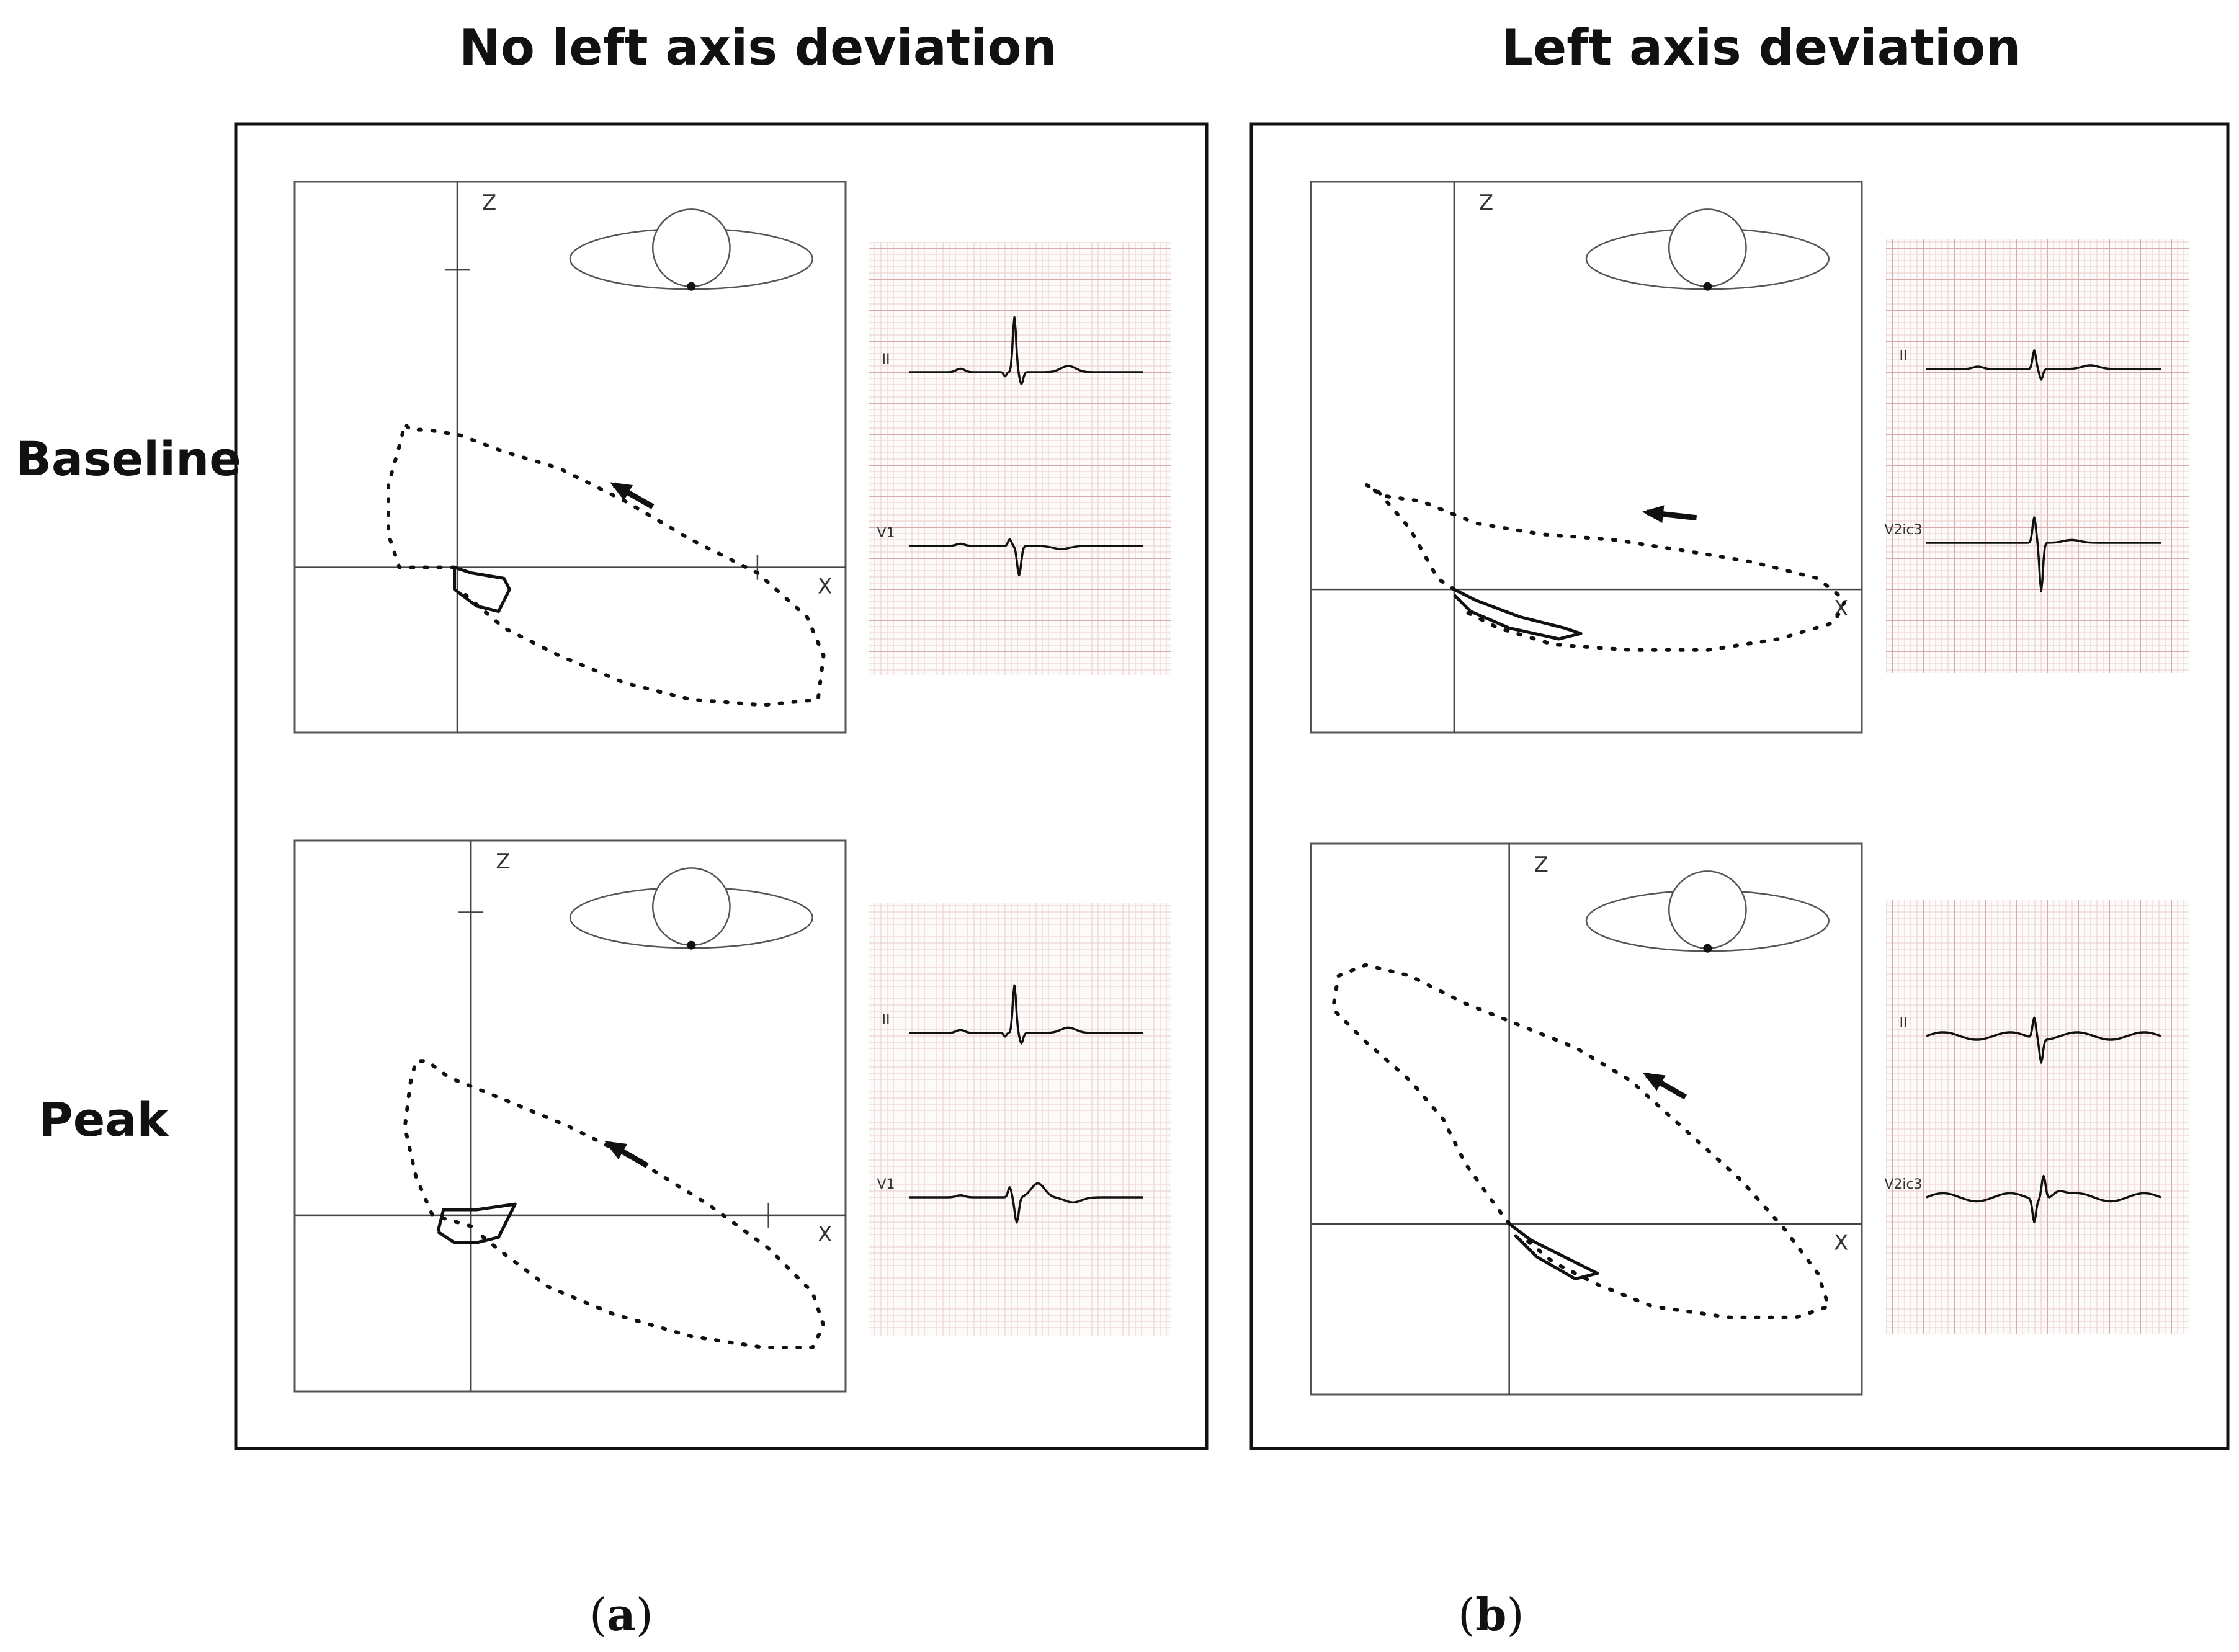 The image size is (2239, 1652). Describe the element at coordinates (1491, 1614) in the screenshot. I see `caption-b: (b)` at that location.